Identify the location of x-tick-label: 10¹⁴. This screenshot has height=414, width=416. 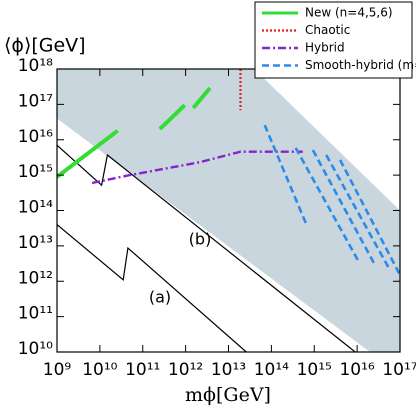
(271, 370).